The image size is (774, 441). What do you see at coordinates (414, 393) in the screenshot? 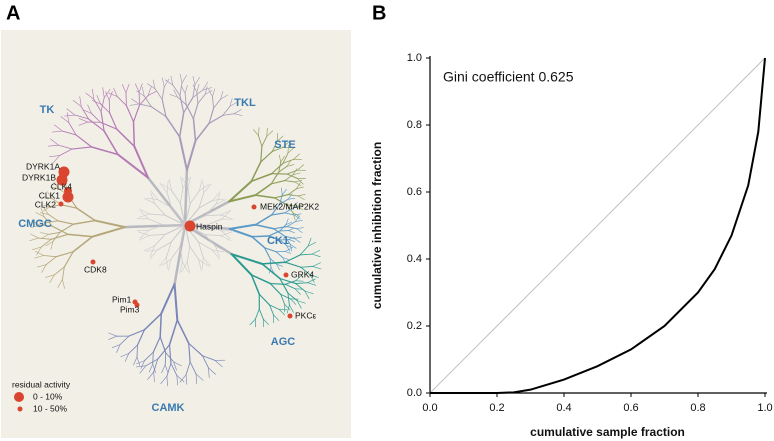
I see `y-tick-label: 0.0` at bounding box center [414, 393].